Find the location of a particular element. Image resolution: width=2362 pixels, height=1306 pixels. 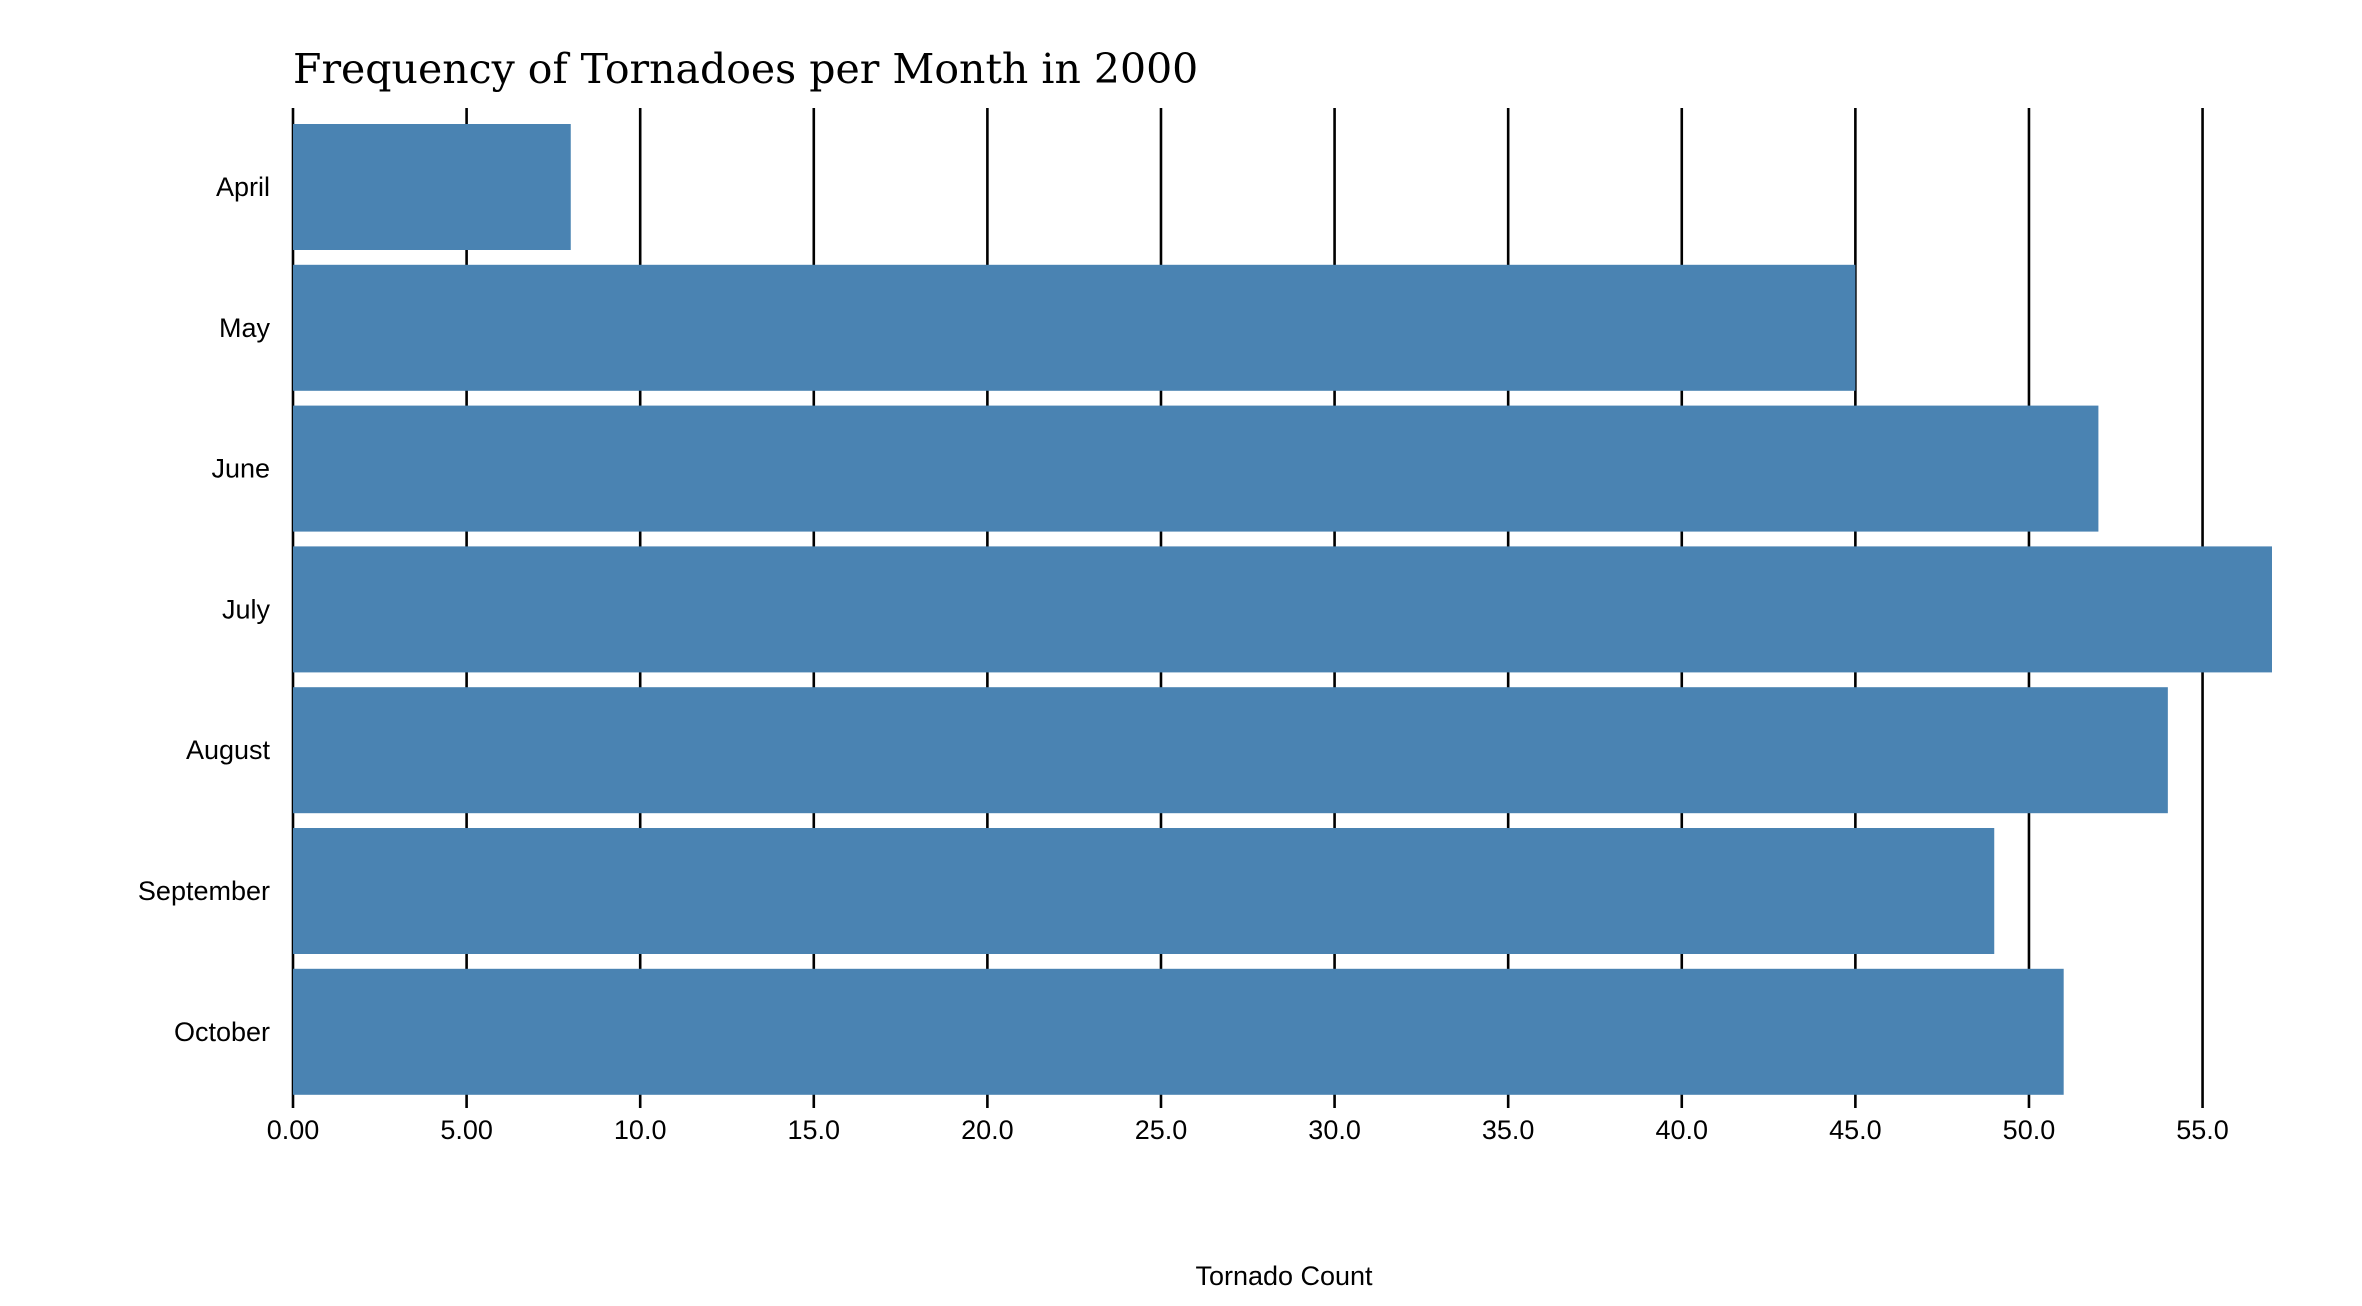

bar-june is located at coordinates (1196, 468).